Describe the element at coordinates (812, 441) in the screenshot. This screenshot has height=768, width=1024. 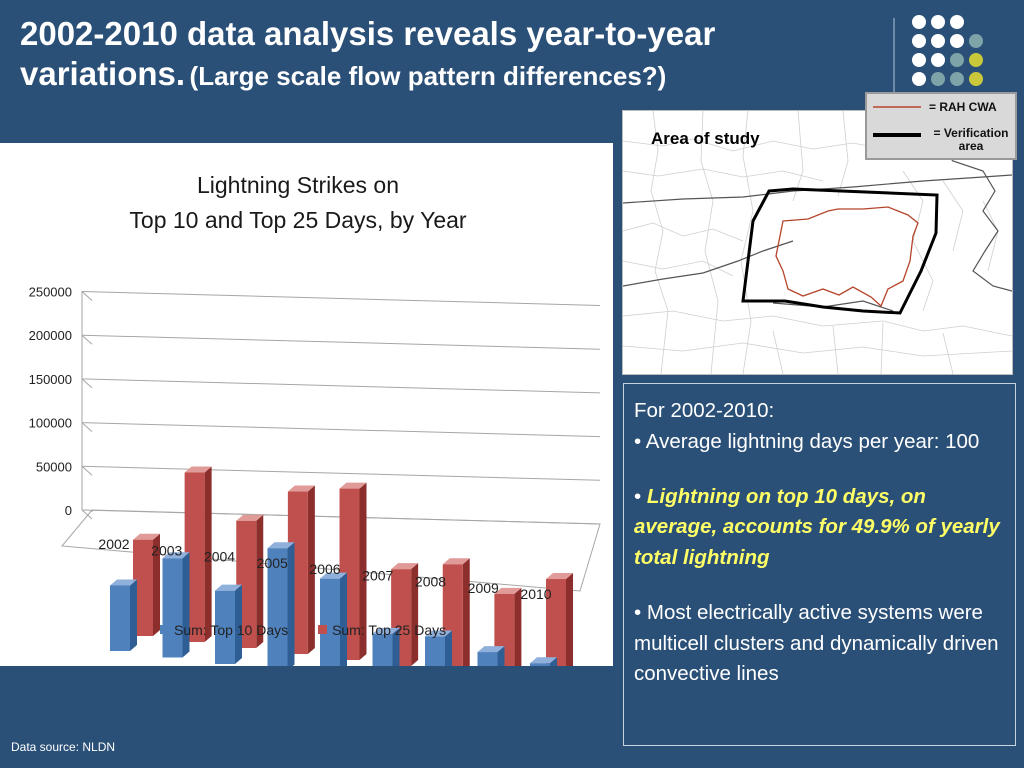
I see `summary-bullet-1: Average lightning days per year: 100` at that location.